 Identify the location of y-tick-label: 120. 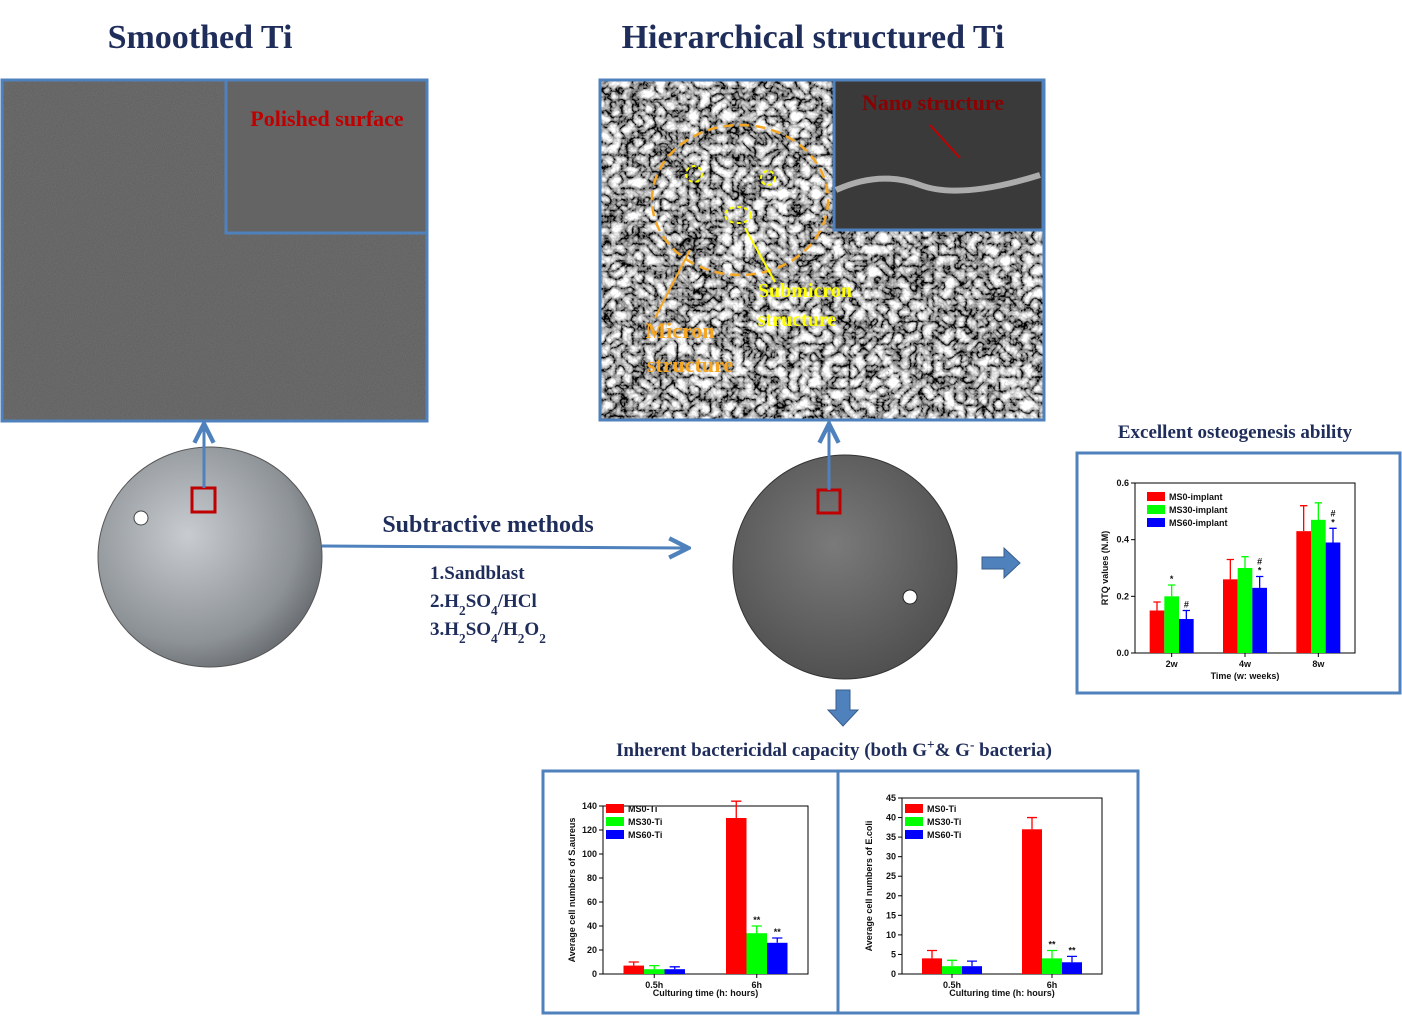
(589, 830).